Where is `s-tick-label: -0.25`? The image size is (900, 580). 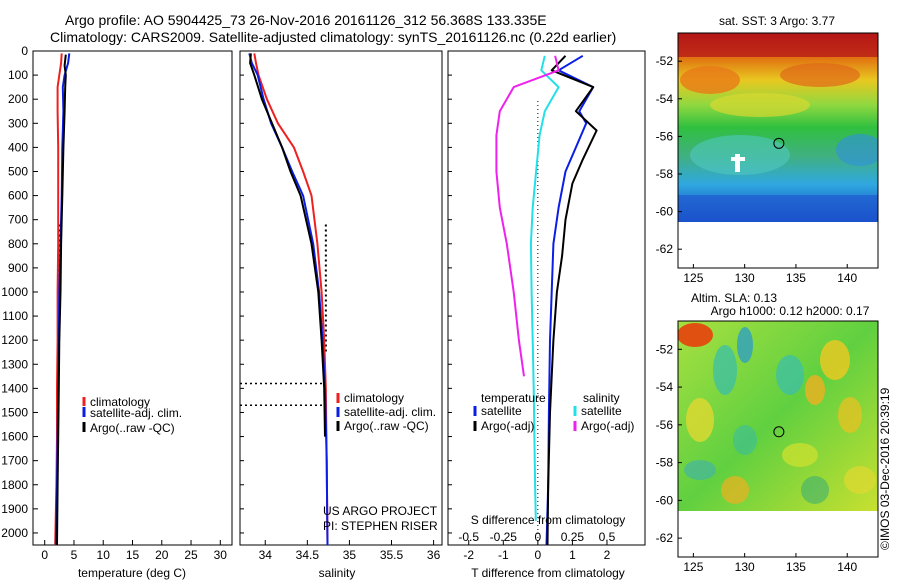 s-tick-label: -0.25 is located at coordinates (504, 537).